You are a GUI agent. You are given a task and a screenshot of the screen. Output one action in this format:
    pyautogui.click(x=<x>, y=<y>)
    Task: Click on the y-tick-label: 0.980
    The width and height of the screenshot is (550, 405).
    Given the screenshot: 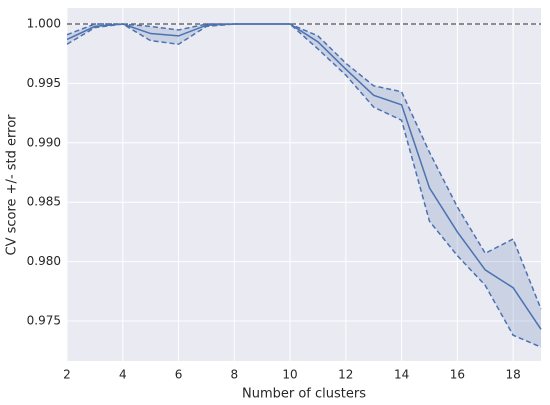 What is the action you would take?
    pyautogui.click(x=44, y=261)
    